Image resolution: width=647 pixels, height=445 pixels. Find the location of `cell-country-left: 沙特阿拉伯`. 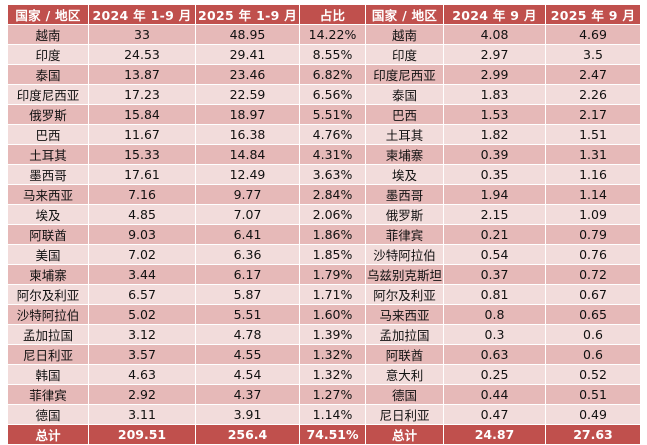

cell-country-left: 沙特阿拉伯 is located at coordinates (48, 314).